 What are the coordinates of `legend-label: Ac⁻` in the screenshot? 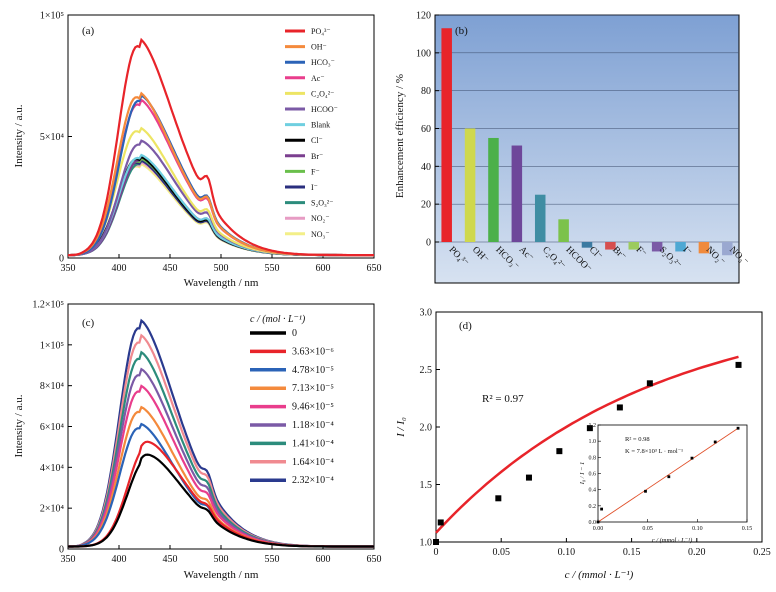 It's located at (318, 78).